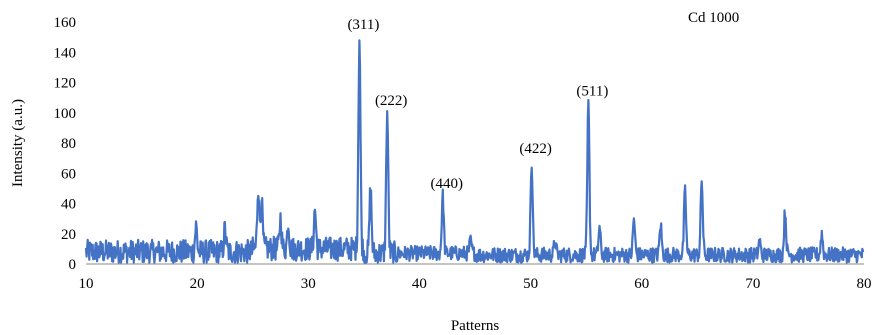  What do you see at coordinates (363, 25) in the screenshot?
I see `peak-label: (311)` at bounding box center [363, 25].